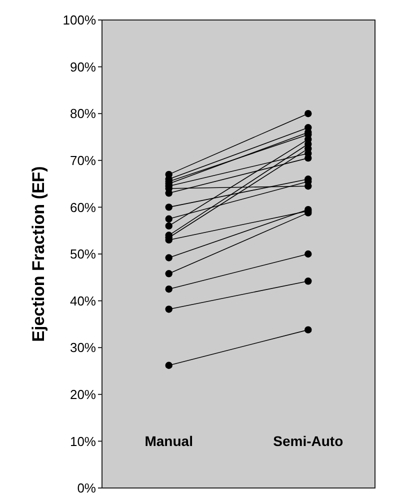 This screenshot has height=495, width=414. Describe the element at coordinates (83, 207) in the screenshot. I see `y-tick-label: 60%` at that location.